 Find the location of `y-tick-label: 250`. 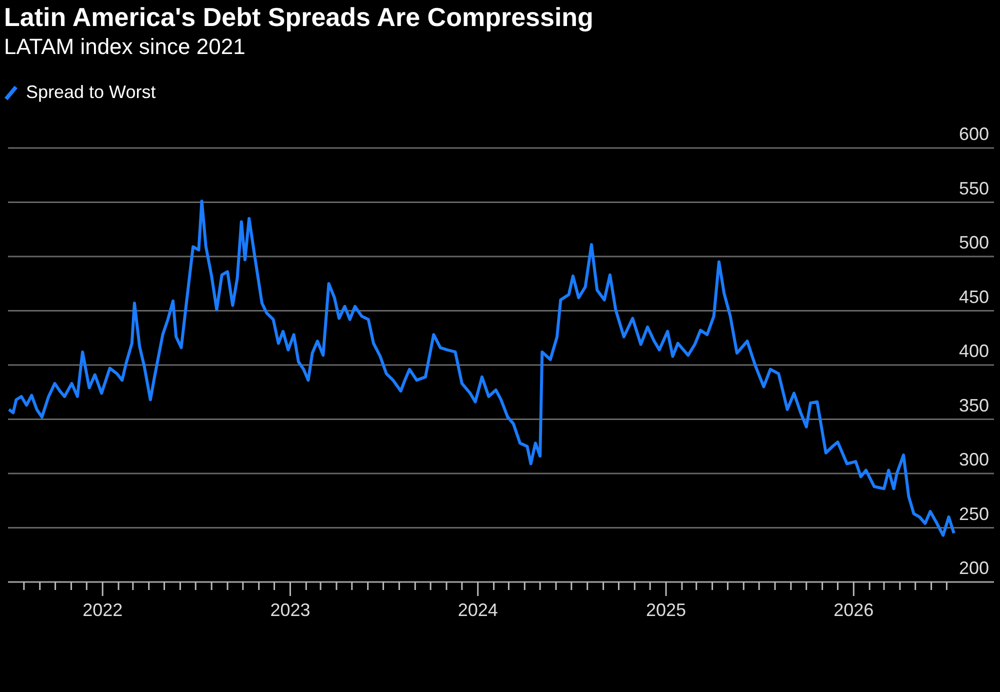

y-tick-label: 250 is located at coordinates (973, 514).